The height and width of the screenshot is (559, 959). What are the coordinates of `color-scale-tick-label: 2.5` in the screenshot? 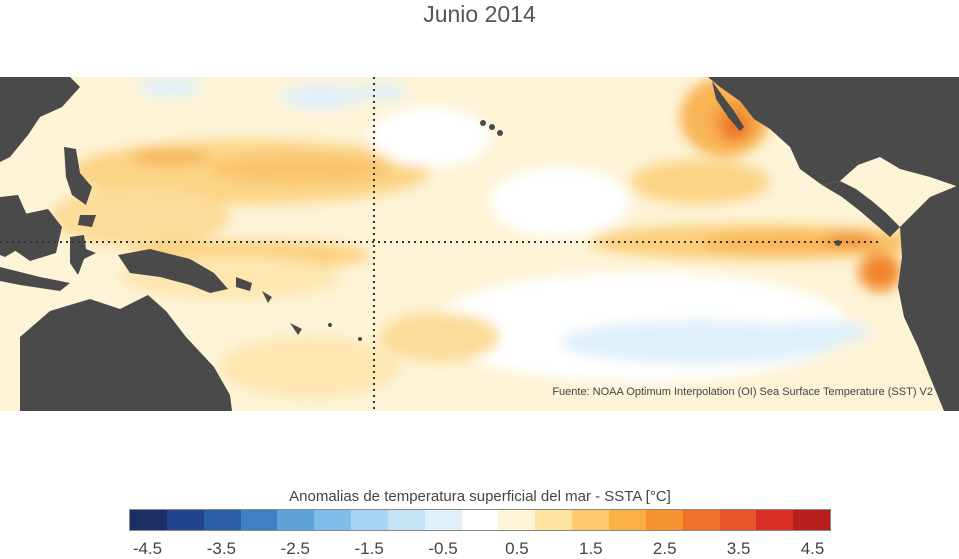 It's located at (664, 548).